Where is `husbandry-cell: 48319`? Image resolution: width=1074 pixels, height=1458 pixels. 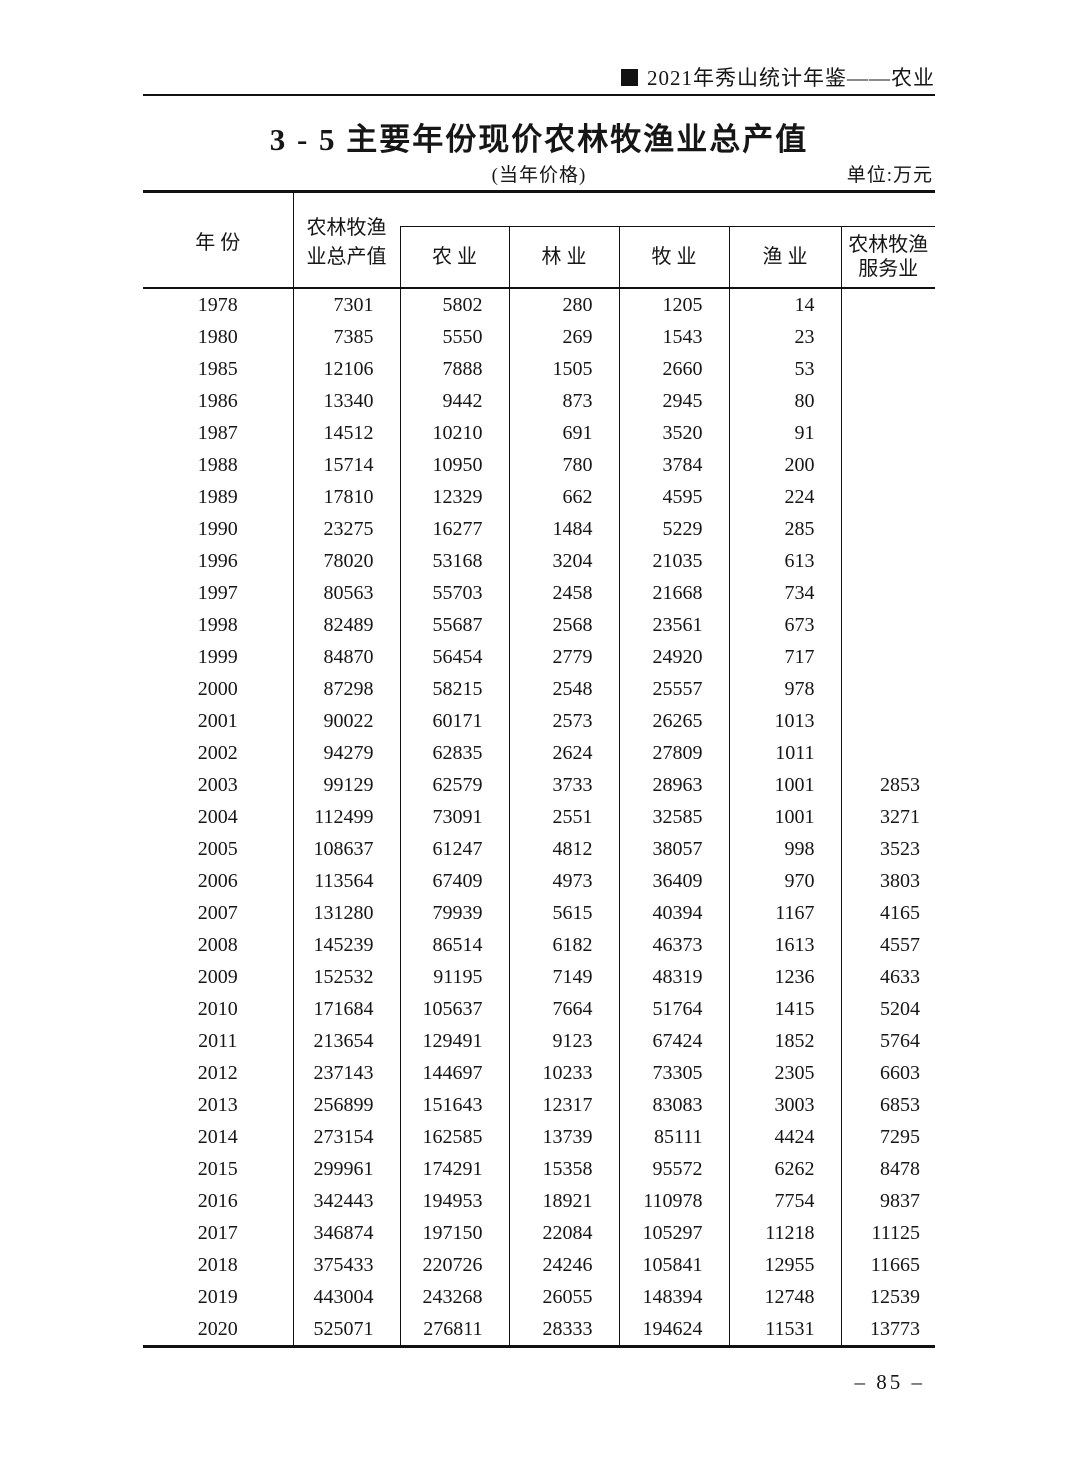 husbandry-cell: 48319 is located at coordinates (673, 977).